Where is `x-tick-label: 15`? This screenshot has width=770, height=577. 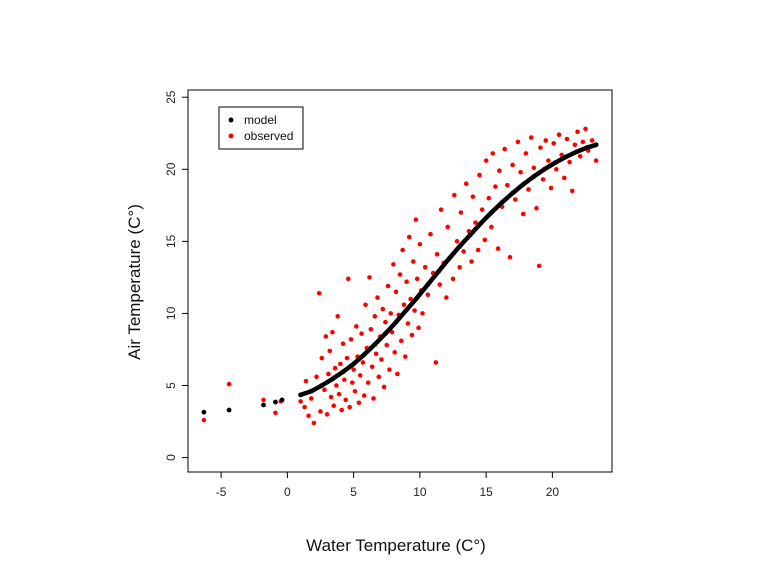
x-tick-label: 15 is located at coordinates (486, 492).